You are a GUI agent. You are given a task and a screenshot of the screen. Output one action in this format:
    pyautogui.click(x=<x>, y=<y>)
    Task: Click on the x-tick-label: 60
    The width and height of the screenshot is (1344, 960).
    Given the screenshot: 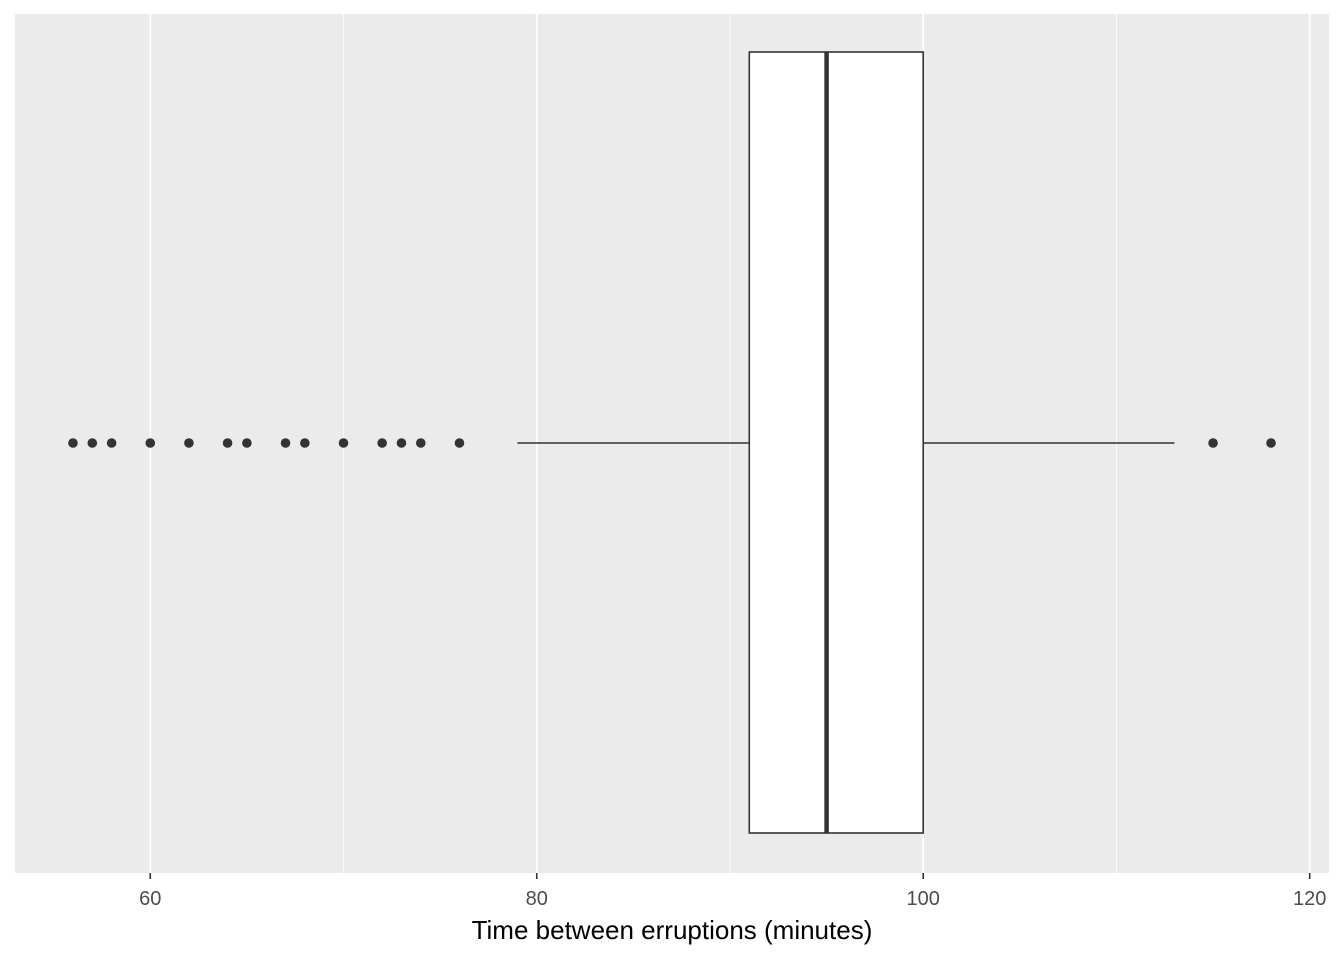 What is the action you would take?
    pyautogui.click(x=150, y=899)
    